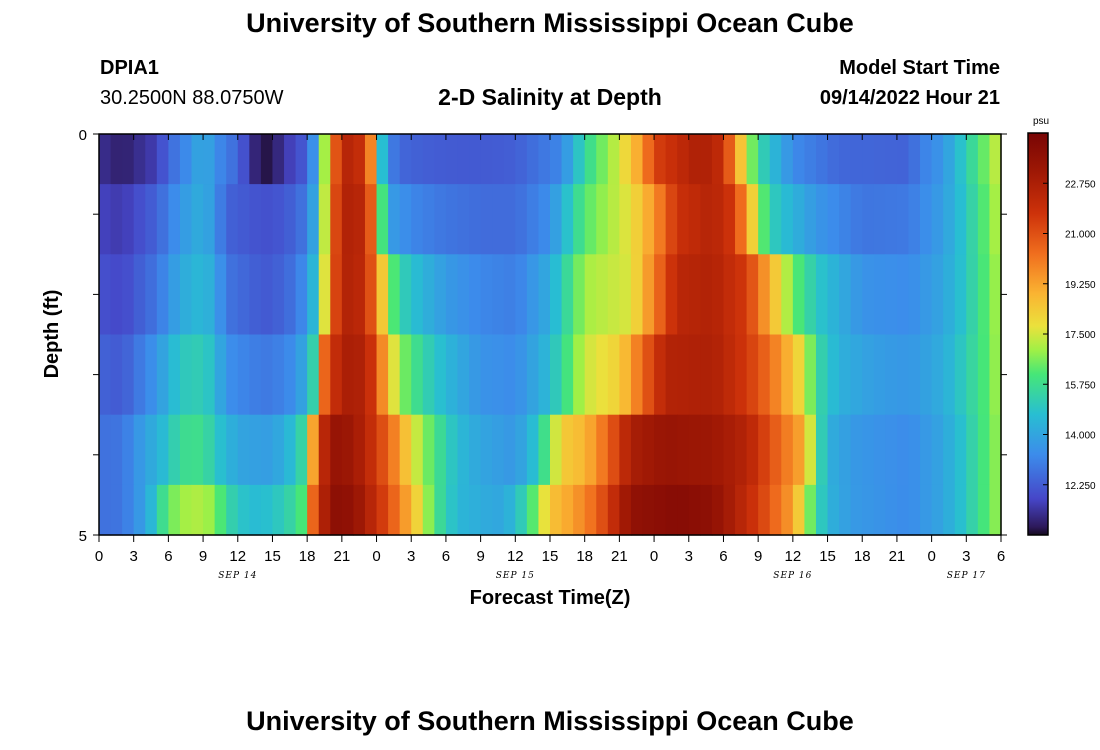  I want to click on colorbar-tick-label: 21.000, so click(1080, 235).